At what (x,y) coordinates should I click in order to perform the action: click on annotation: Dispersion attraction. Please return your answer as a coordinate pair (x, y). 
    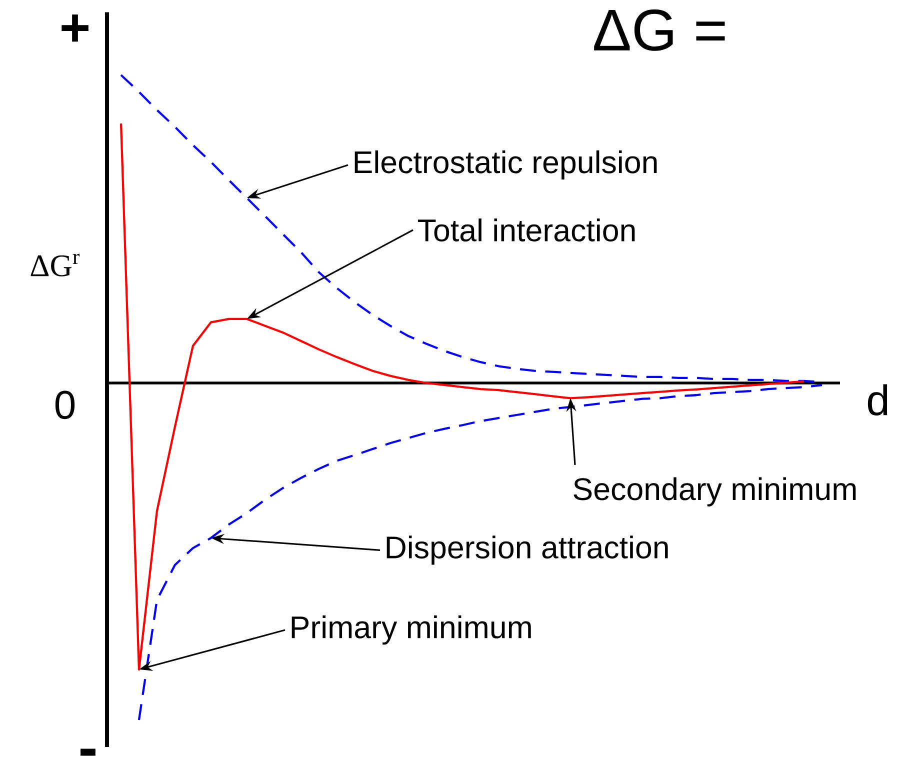
    Looking at the image, I should click on (527, 550).